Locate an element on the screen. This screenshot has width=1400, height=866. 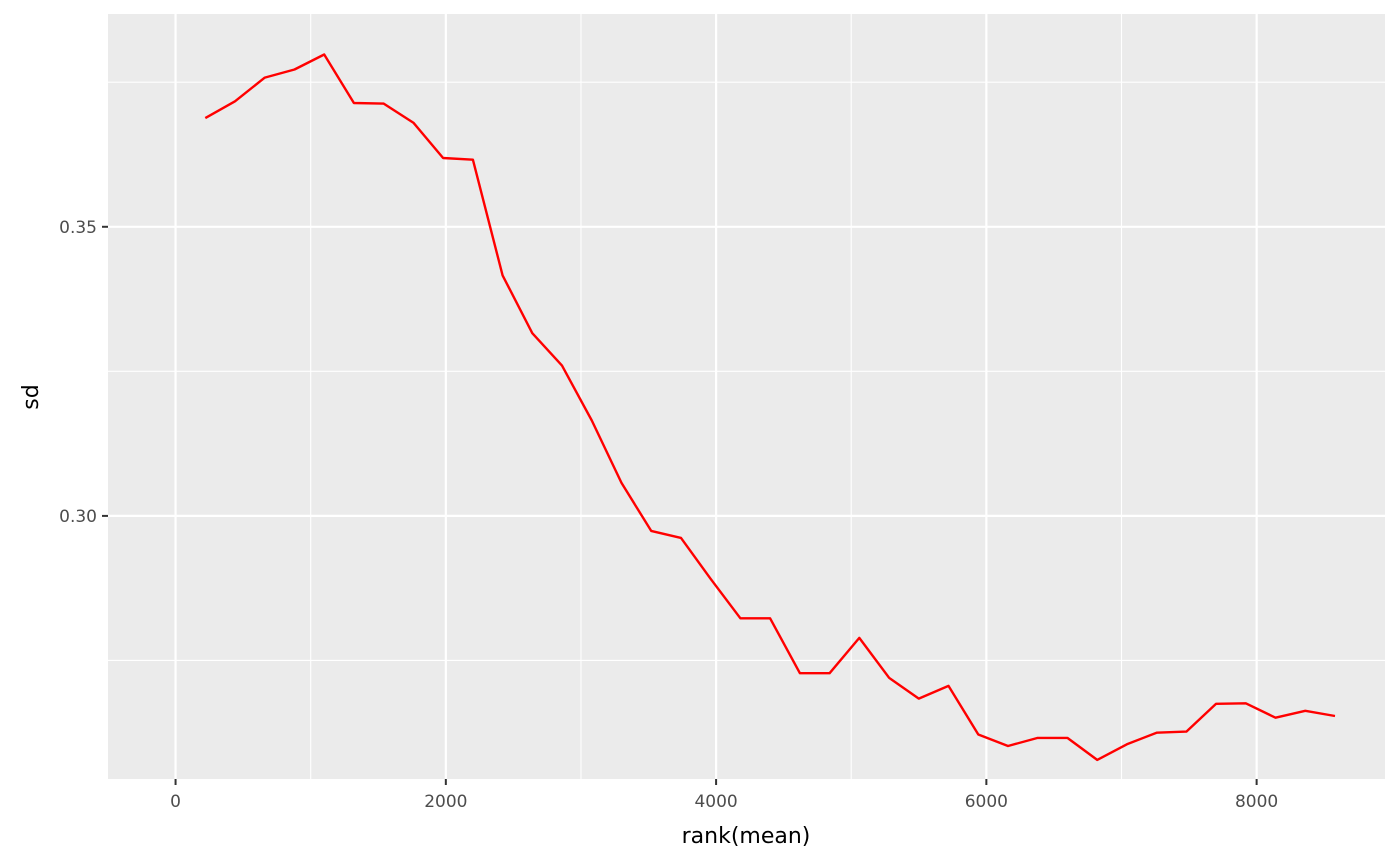
x-axis-title: rank(mean) is located at coordinates (746, 836).